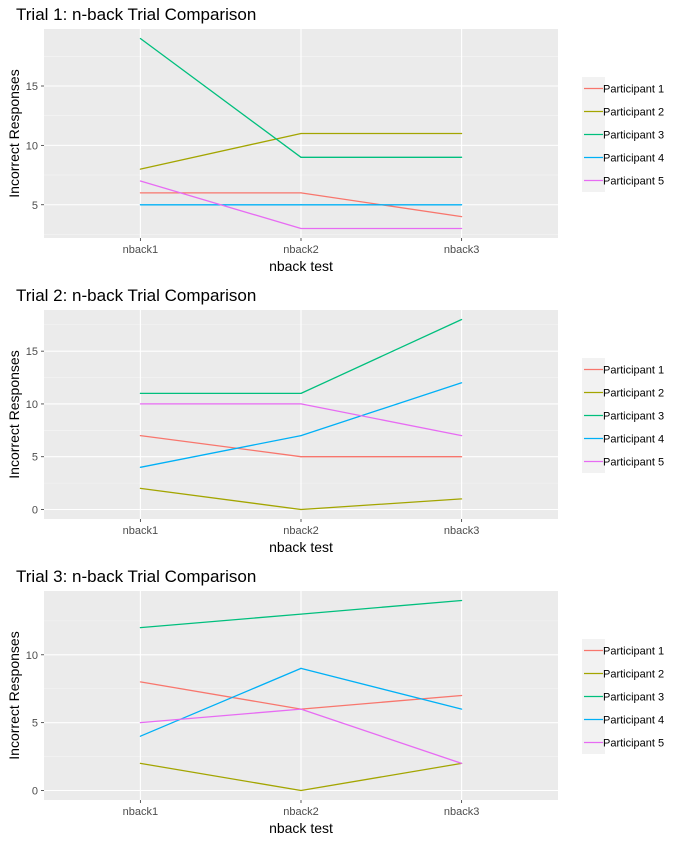 This screenshot has height=843, width=683. Describe the element at coordinates (136, 295) in the screenshot. I see `chart-title: Trial 2: n-back Trial Comparison` at that location.